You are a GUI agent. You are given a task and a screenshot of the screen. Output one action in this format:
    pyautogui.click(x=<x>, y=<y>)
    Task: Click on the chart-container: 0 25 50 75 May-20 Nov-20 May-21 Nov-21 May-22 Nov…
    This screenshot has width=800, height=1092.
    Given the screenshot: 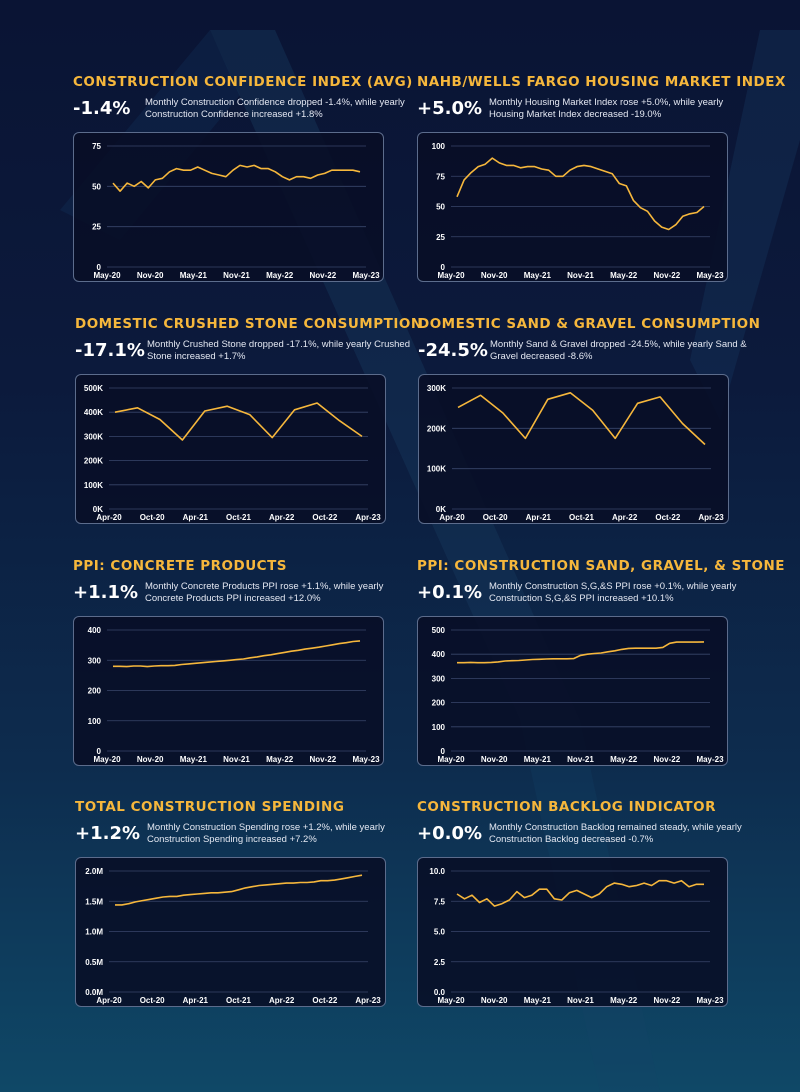 What is the action you would take?
    pyautogui.click(x=228, y=207)
    